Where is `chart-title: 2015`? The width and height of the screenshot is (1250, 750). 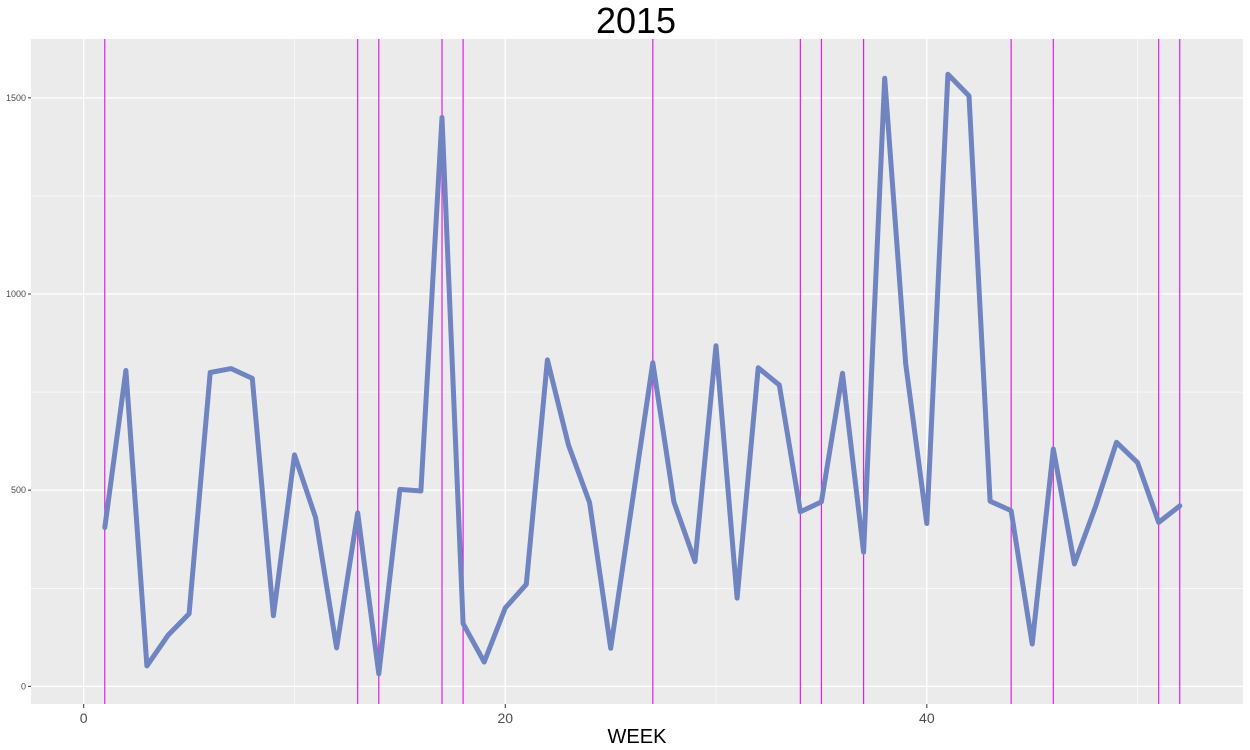
chart-title: 2015 is located at coordinates (636, 20).